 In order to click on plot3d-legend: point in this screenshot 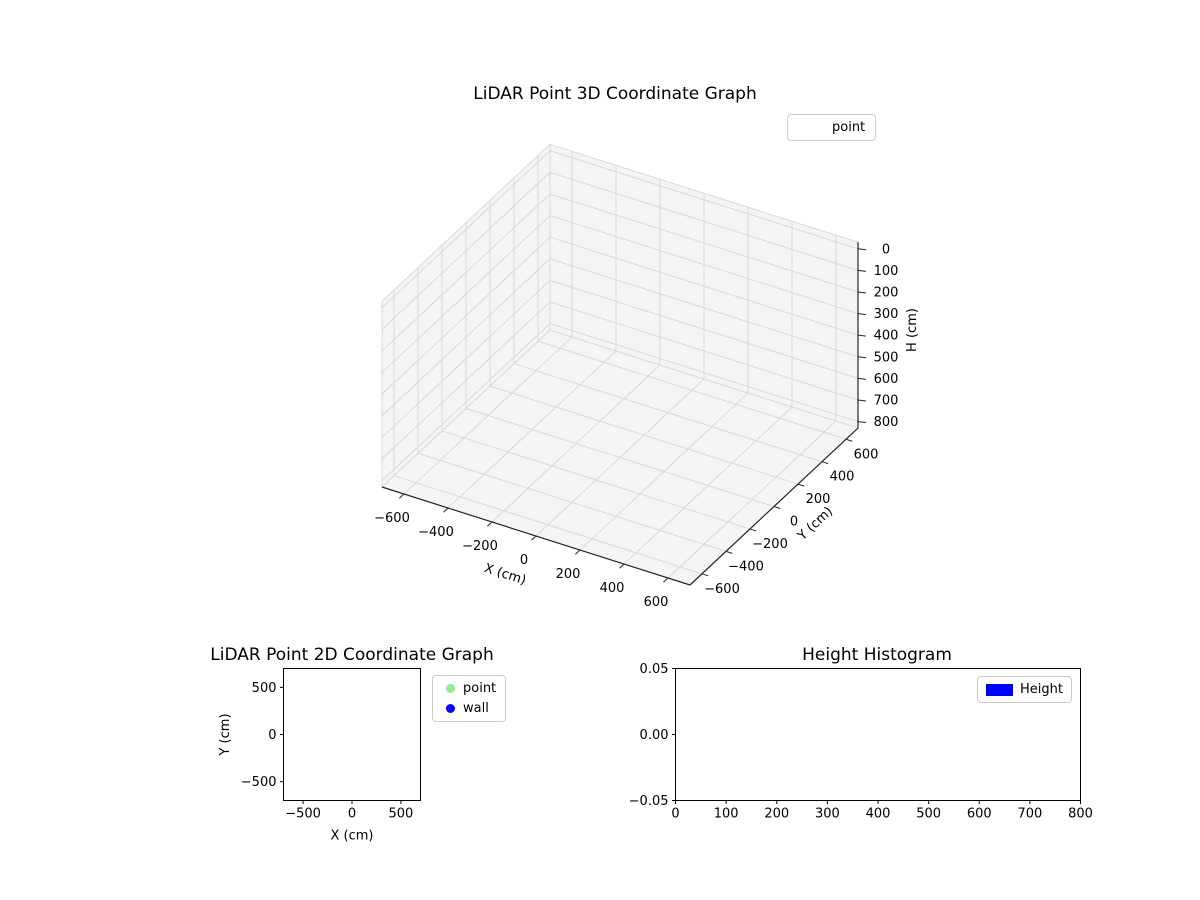, I will do `click(832, 127)`.